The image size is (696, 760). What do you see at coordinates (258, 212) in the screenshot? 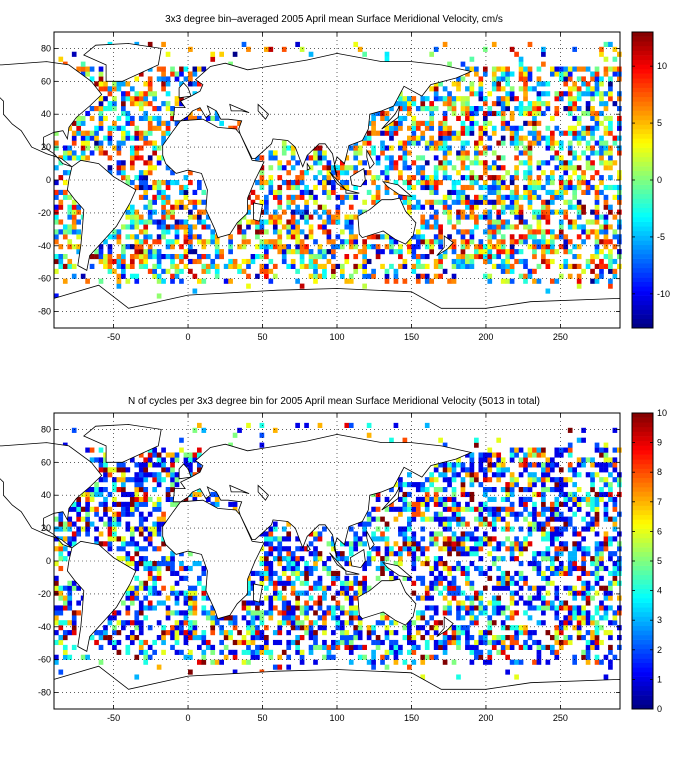
I see `coastline` at bounding box center [258, 212].